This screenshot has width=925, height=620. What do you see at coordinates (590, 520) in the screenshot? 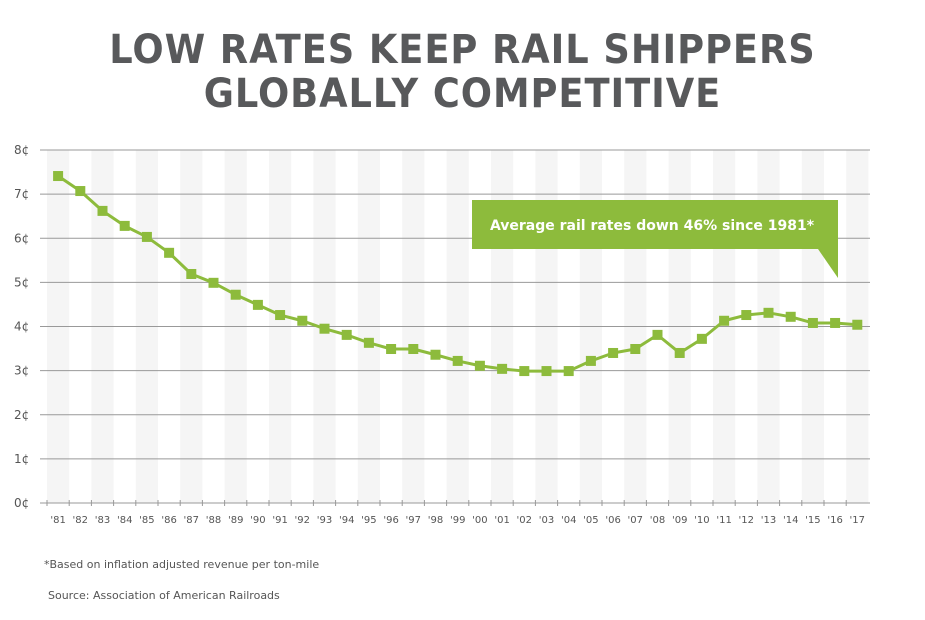
I see `x-tick-label: '05` at bounding box center [590, 520].